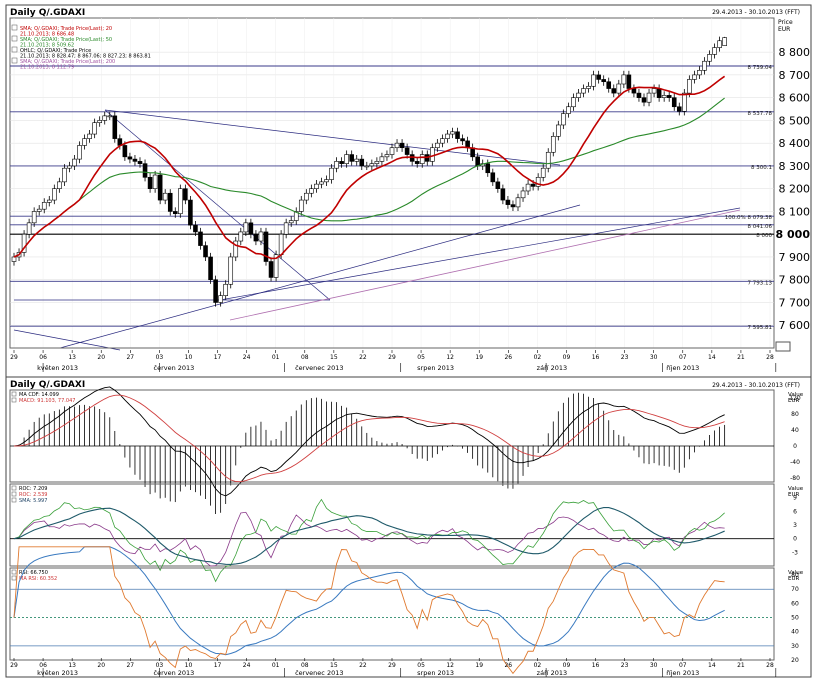 This screenshot has width=817, height=683. I want to click on indicator-tick-label: 9, so click(795, 498).